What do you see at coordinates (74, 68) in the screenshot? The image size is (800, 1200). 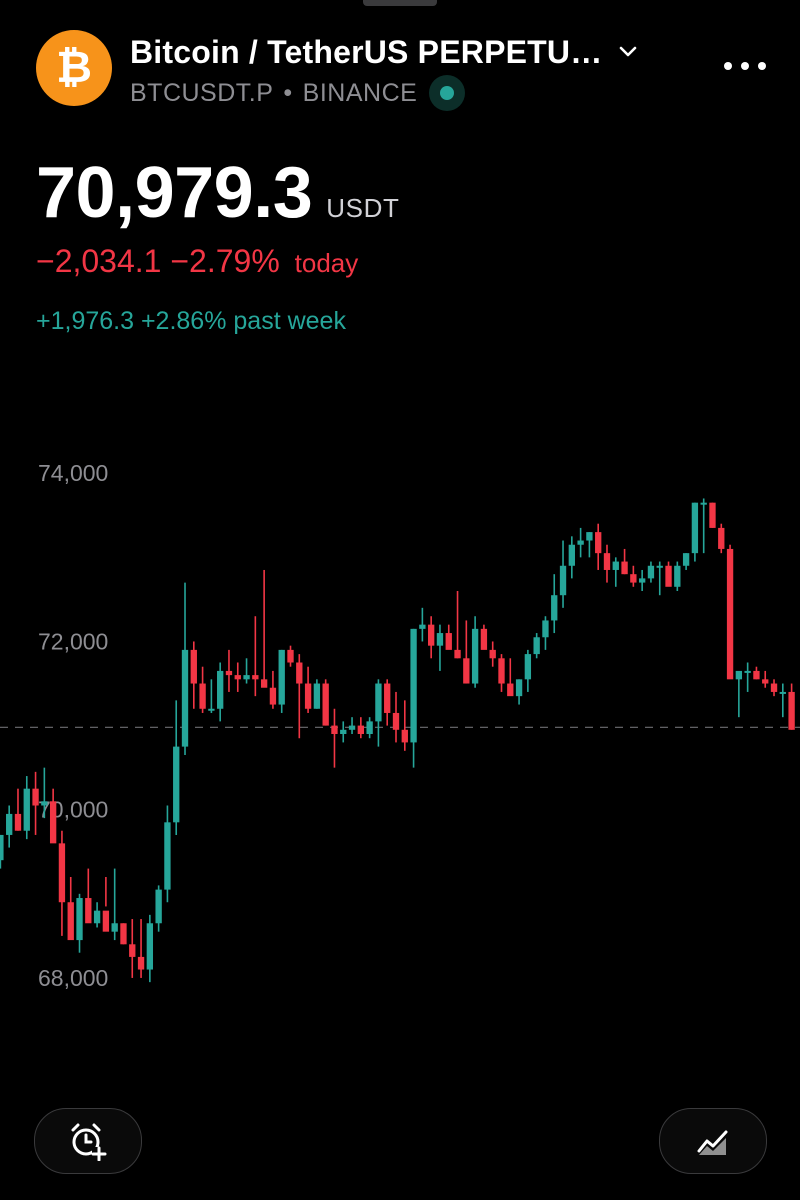 I see `bitcoin-logo-icon: ₿` at bounding box center [74, 68].